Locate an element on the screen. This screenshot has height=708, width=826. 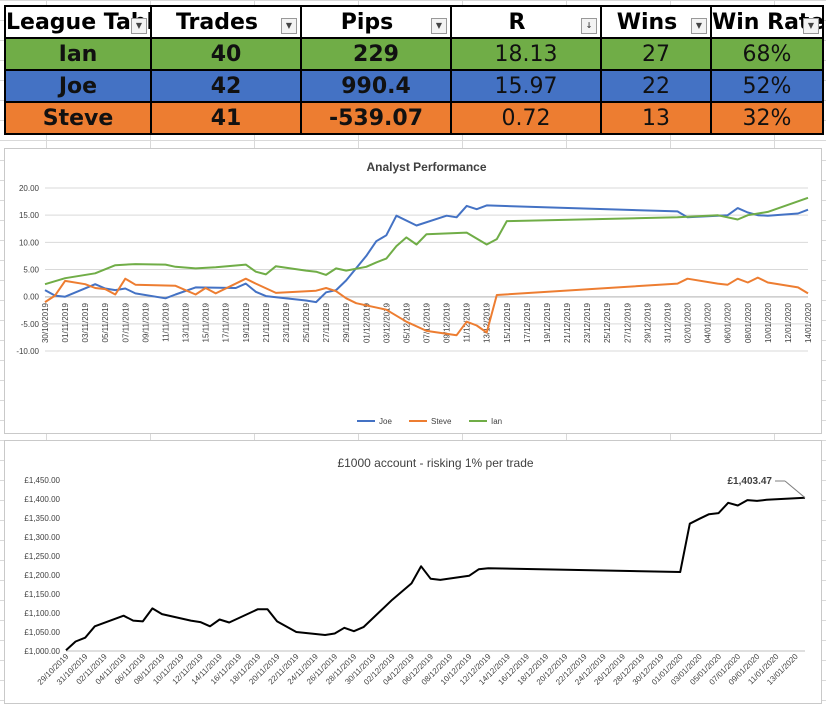
cell-pips: 990.4 is located at coordinates (376, 86).